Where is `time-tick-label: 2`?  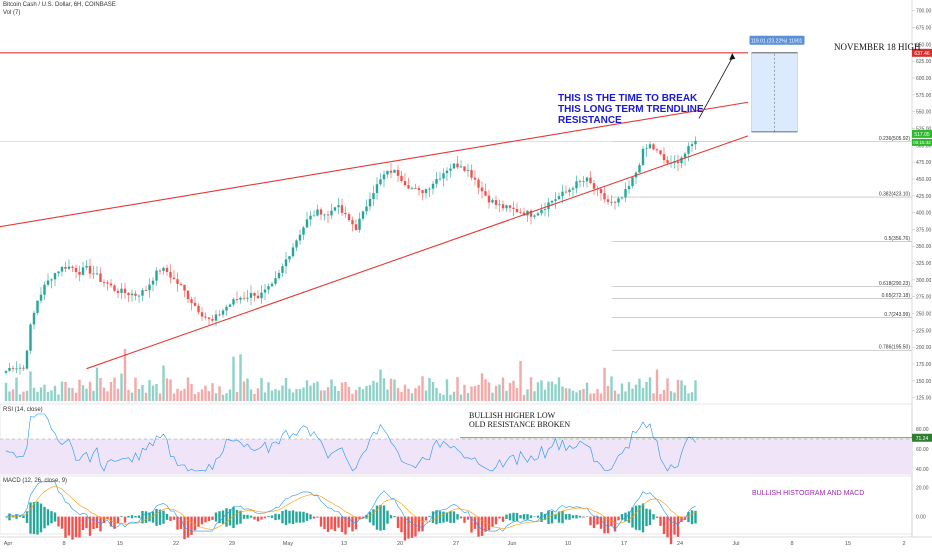 time-tick-label: 2 is located at coordinates (903, 544).